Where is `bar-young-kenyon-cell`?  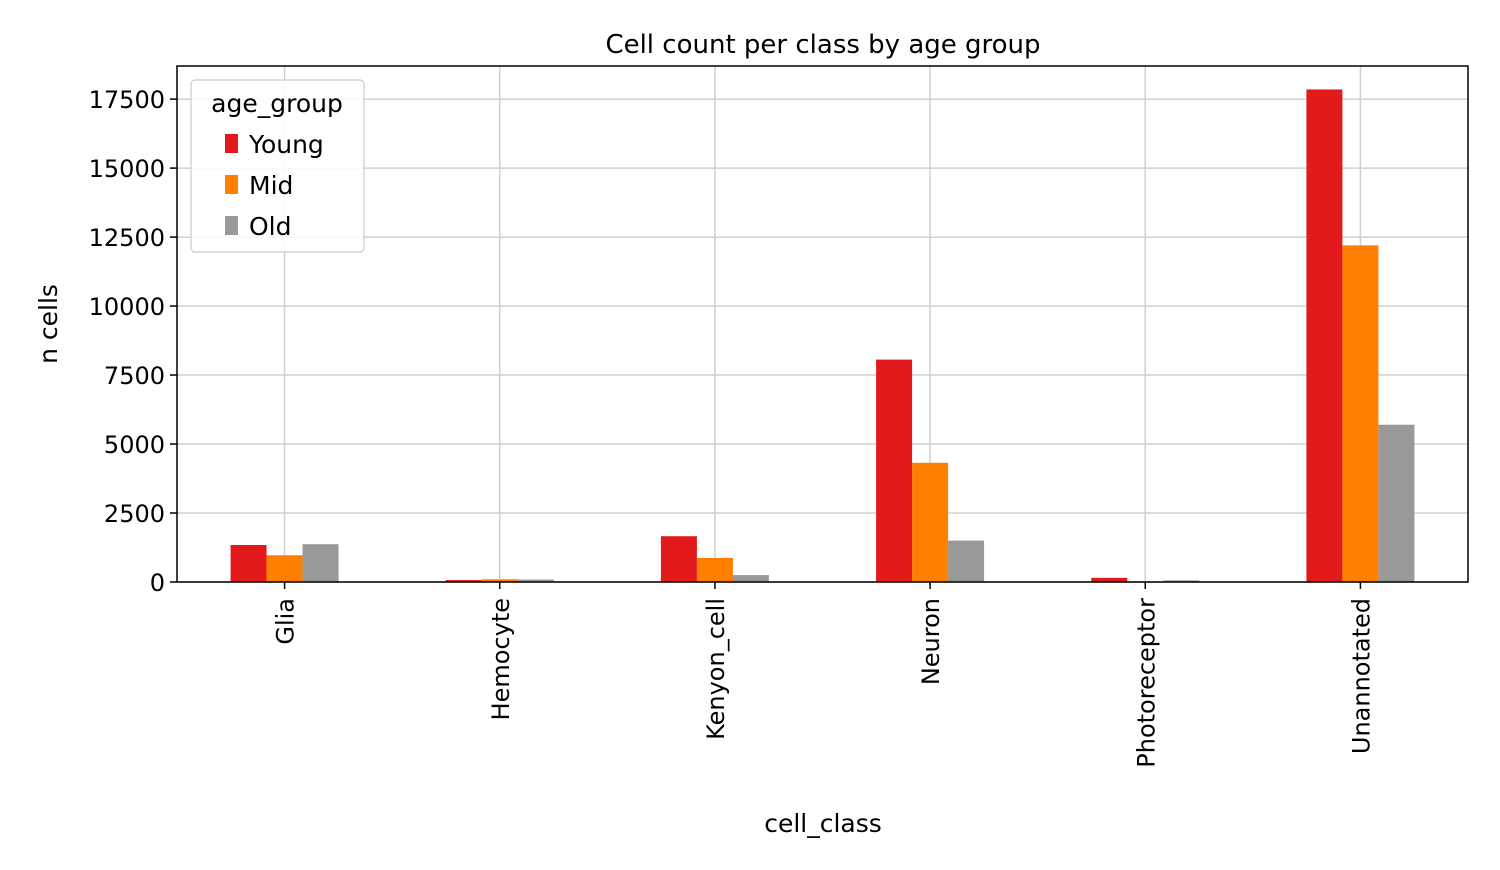 bar-young-kenyon-cell is located at coordinates (678, 559).